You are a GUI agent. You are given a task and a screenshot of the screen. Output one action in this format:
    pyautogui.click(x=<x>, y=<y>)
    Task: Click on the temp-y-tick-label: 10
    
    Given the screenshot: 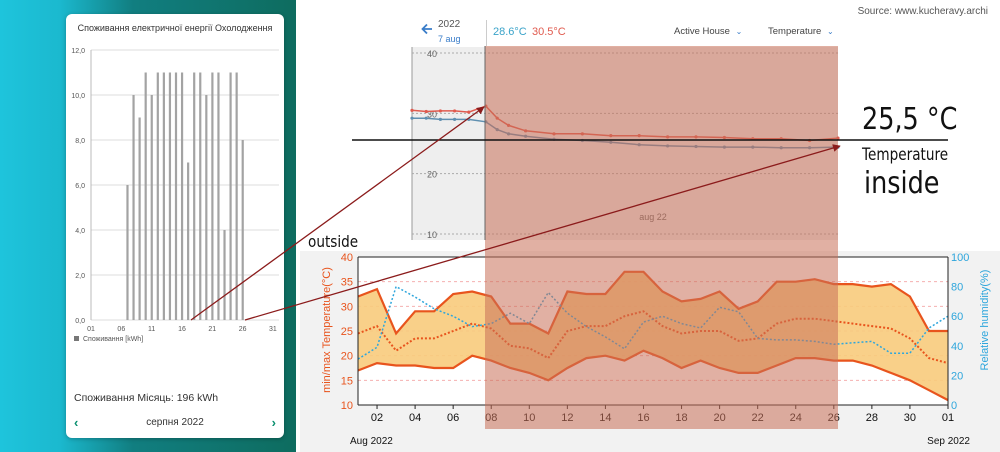 What is the action you would take?
    pyautogui.click(x=347, y=406)
    